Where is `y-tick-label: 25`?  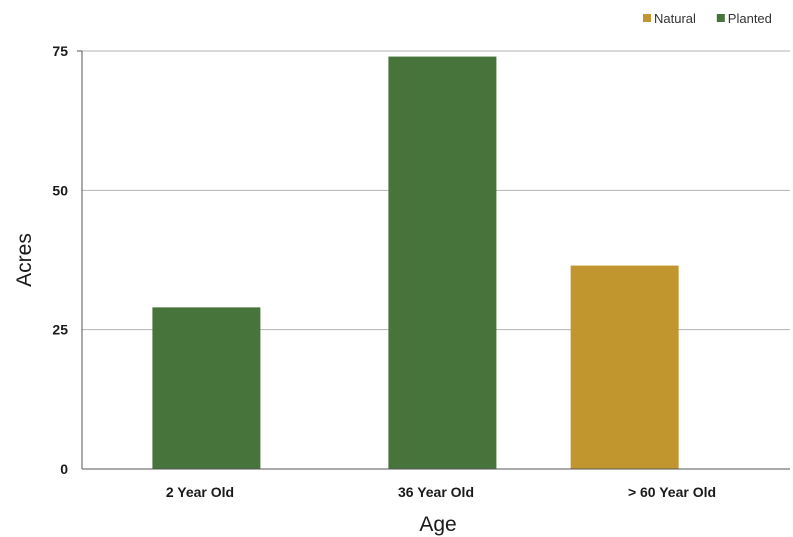 y-tick-label: 25 is located at coordinates (60, 330).